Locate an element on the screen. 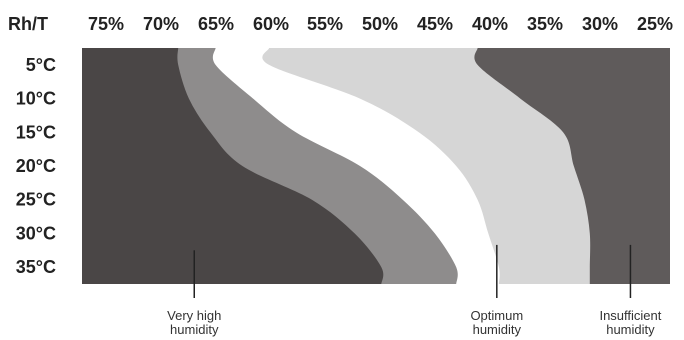 The width and height of the screenshot is (684, 340). callout-label: Optimum is located at coordinates (496, 315).